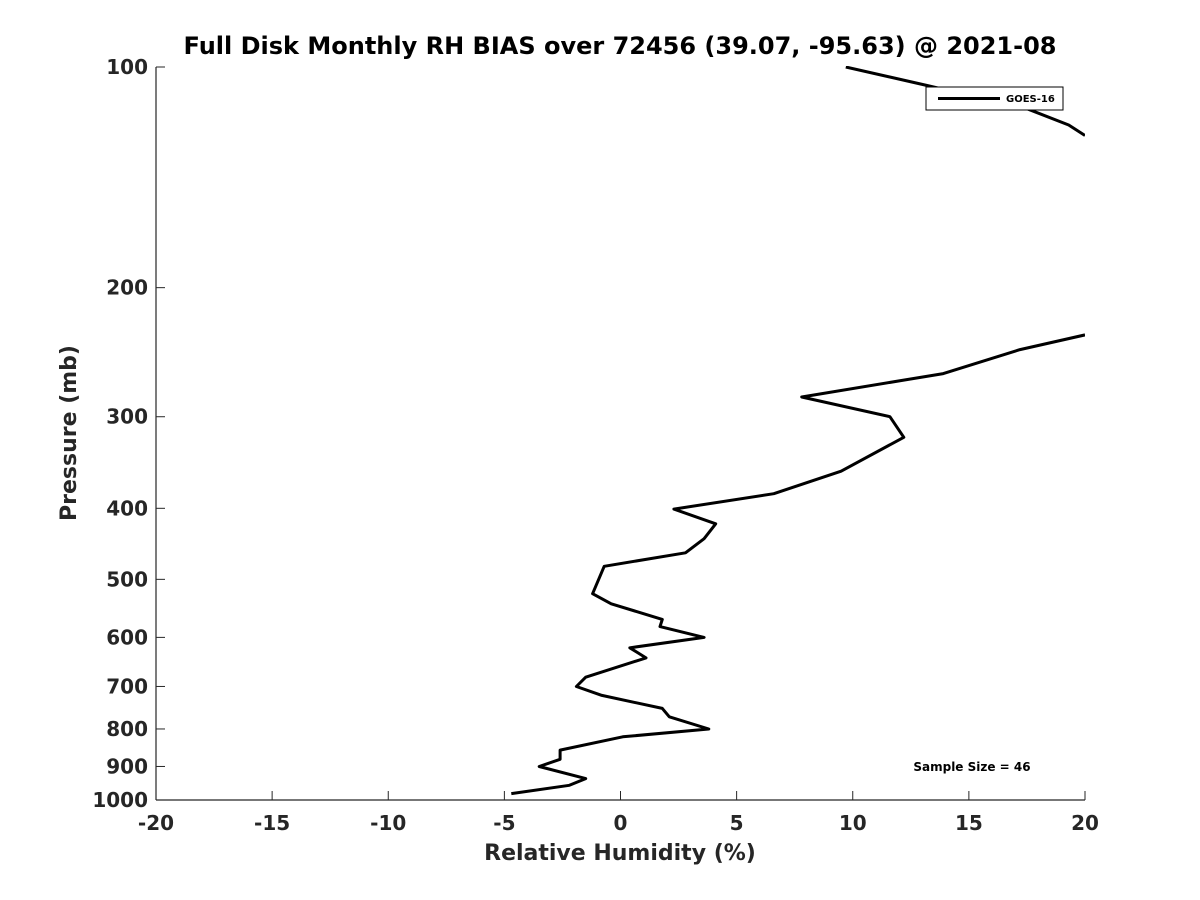 This screenshot has height=900, width=1200. Describe the element at coordinates (128, 433) in the screenshot. I see `y-axis-ticks: 100 200 300 400 500 600 700 800 900 1000` at that location.